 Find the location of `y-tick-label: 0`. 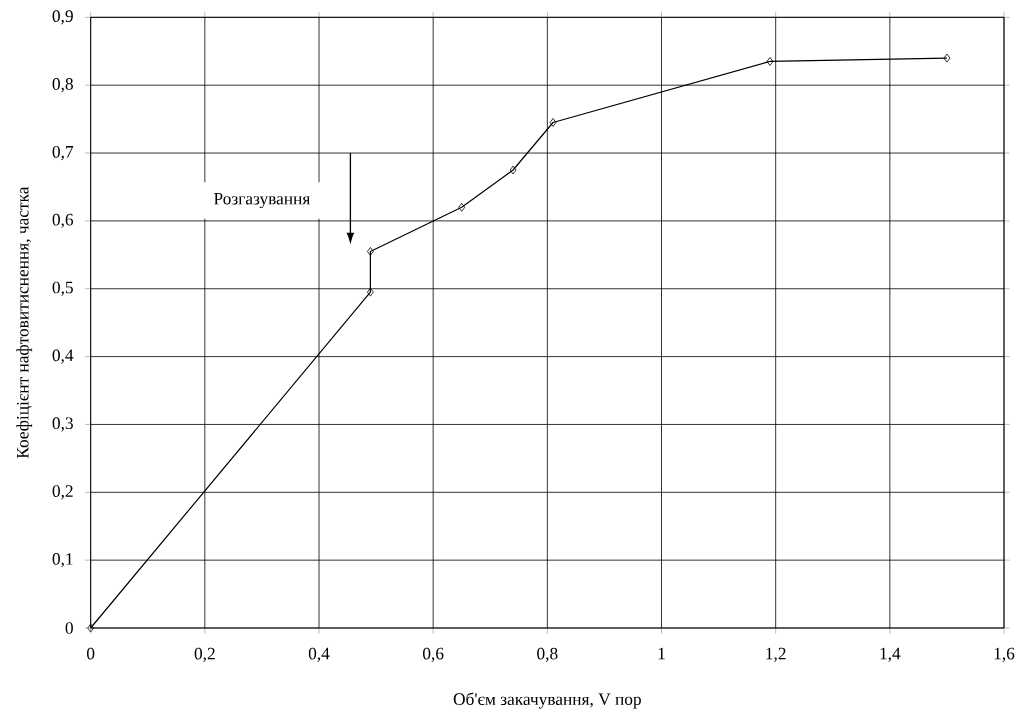

y-tick-label: 0 is located at coordinates (69, 628).